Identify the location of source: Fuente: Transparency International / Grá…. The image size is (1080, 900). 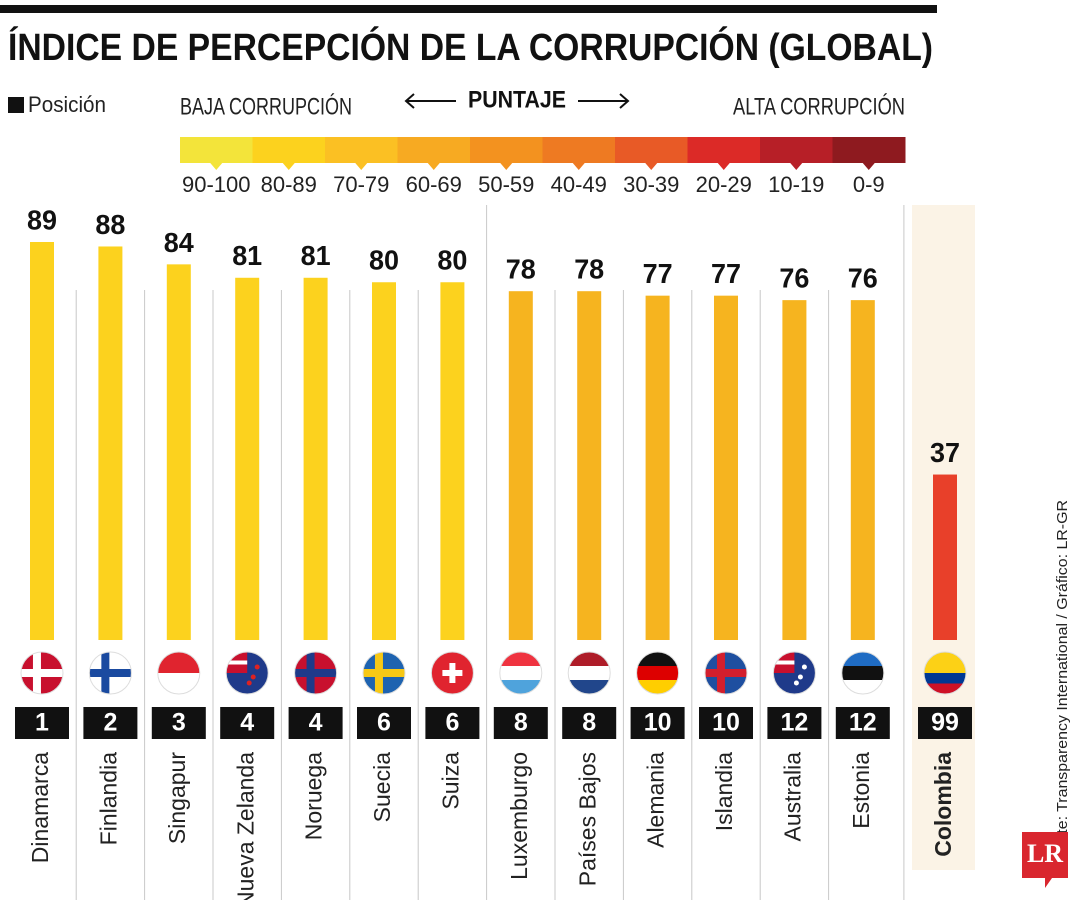
(1062, 685).